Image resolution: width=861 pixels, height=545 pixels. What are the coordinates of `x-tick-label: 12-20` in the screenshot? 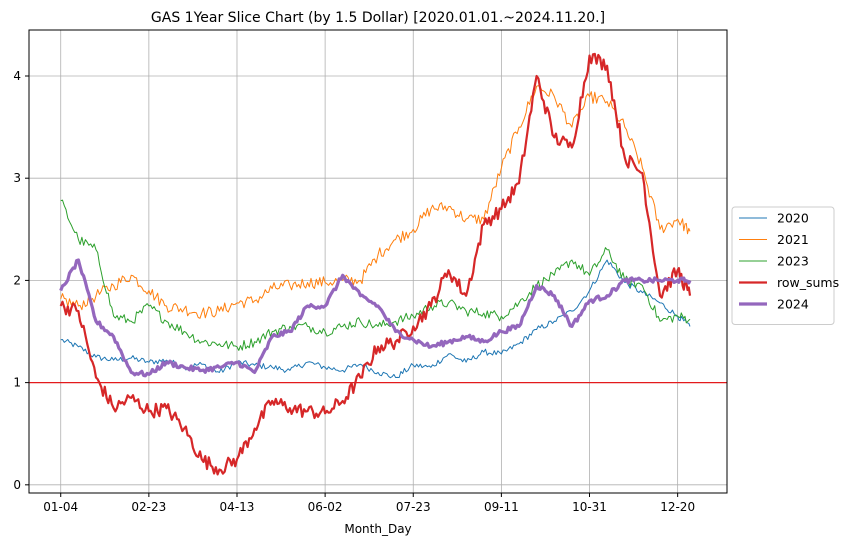 It's located at (677, 507).